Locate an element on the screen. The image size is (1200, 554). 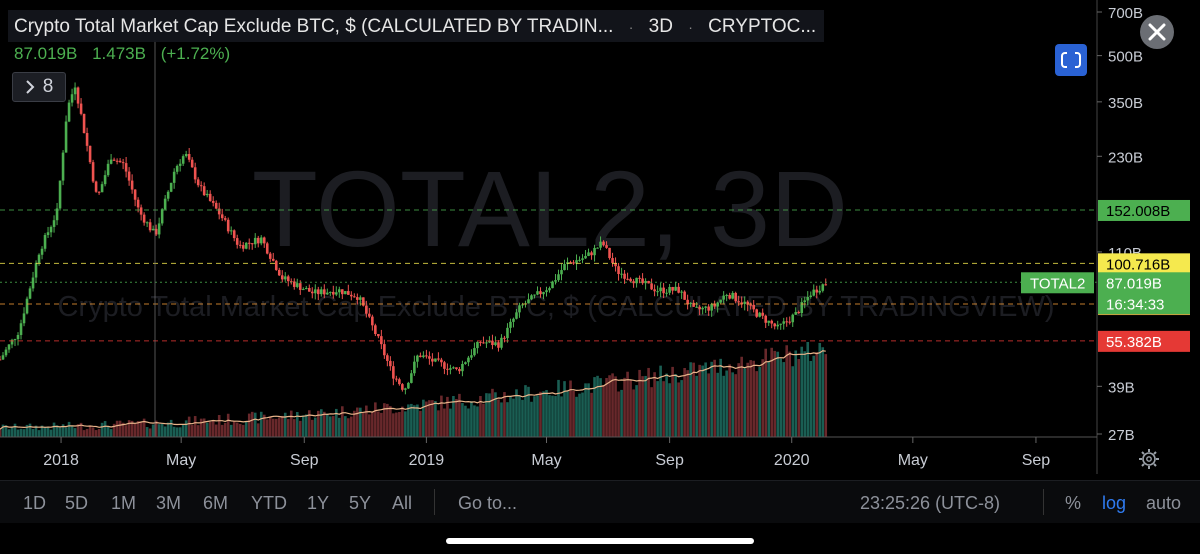
price-level-badge is located at coordinates (1144, 264).